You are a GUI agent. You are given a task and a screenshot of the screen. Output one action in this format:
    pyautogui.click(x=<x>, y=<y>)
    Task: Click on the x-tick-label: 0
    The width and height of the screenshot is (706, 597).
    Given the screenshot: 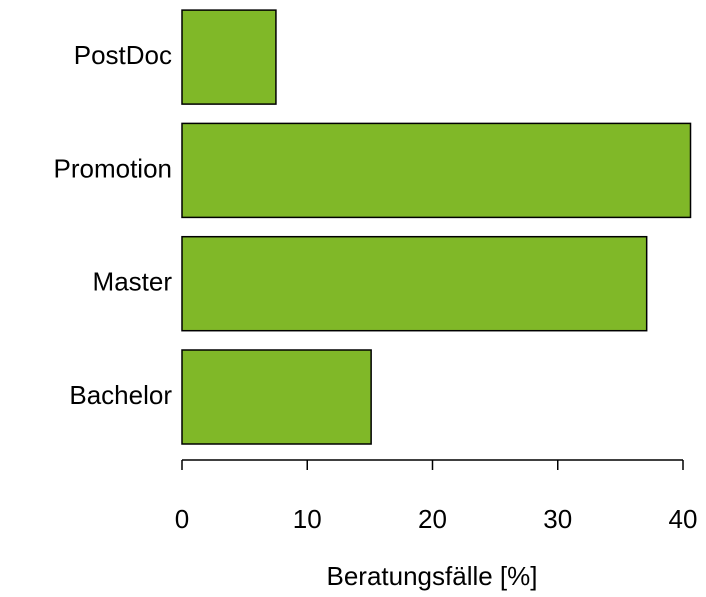 What is the action you would take?
    pyautogui.click(x=182, y=519)
    